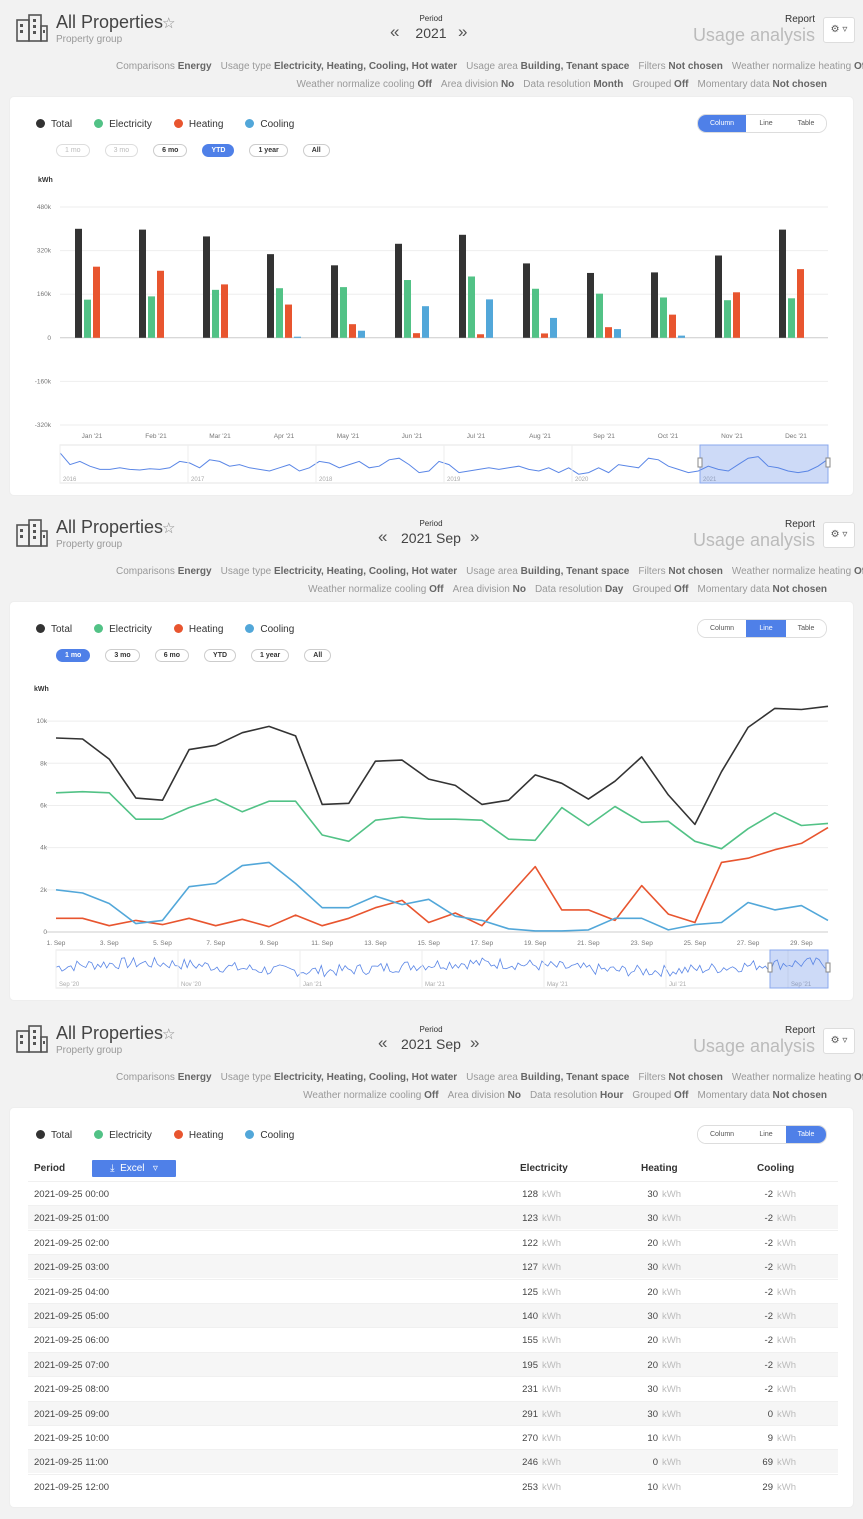  I want to click on filter-usage-area: Usage area Building, Tenant space, so click(548, 66).